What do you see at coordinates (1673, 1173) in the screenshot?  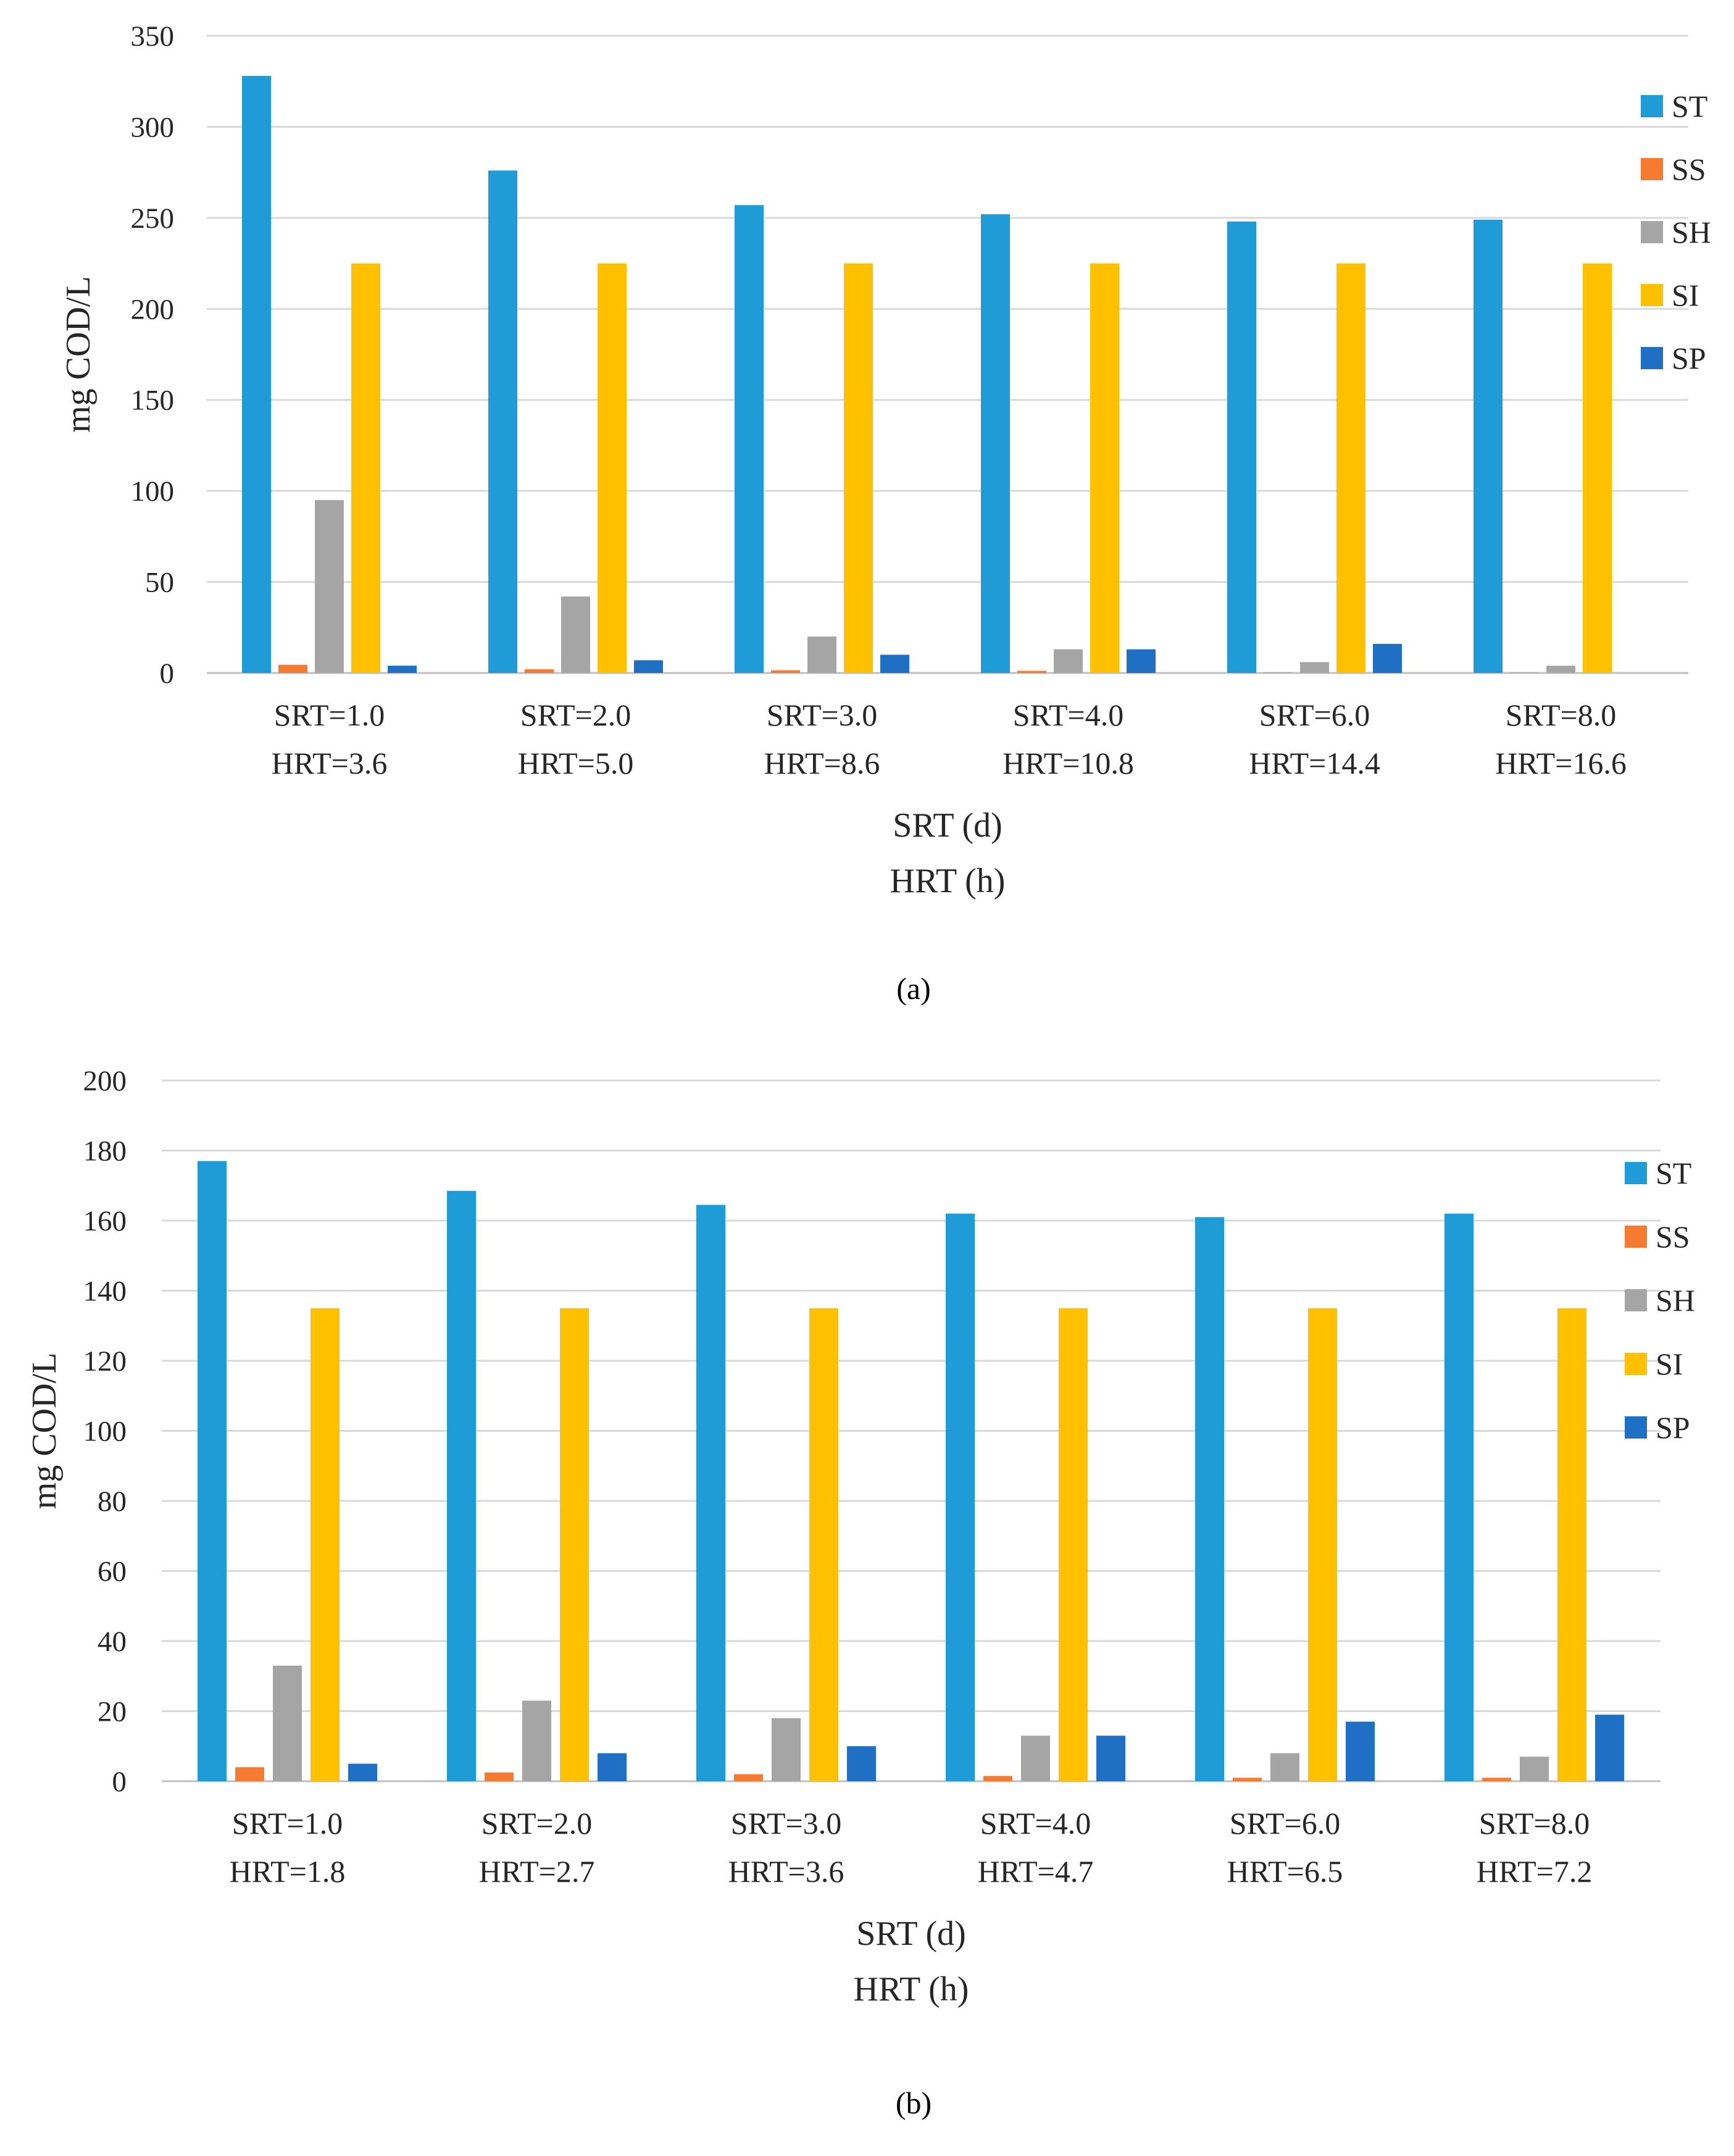 I see `legend-label: ST` at bounding box center [1673, 1173].